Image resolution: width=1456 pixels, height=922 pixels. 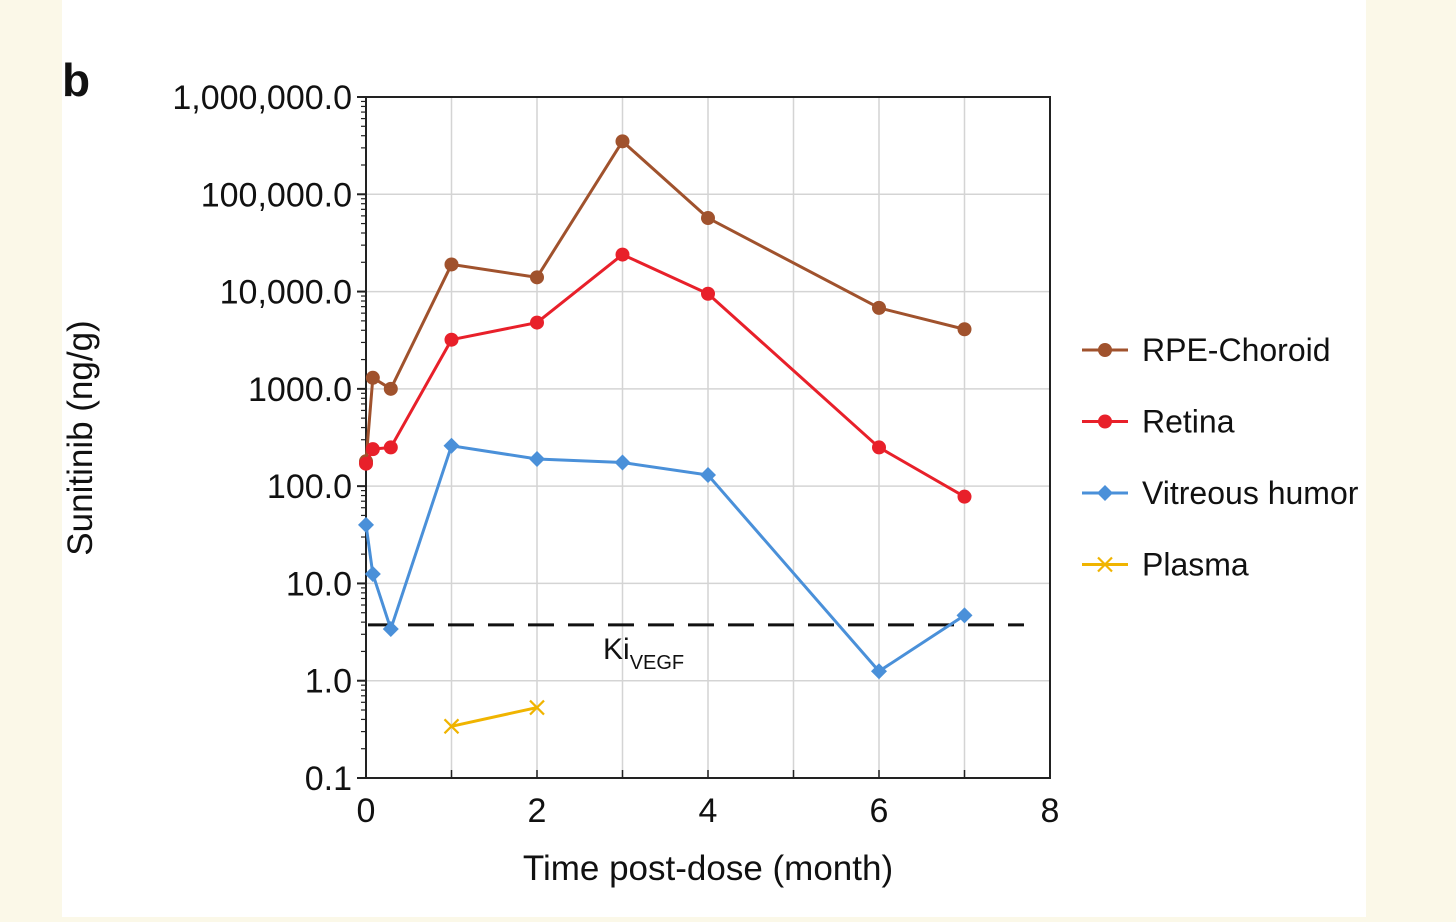 What do you see at coordinates (665, 375) in the screenshot?
I see `series-retina` at bounding box center [665, 375].